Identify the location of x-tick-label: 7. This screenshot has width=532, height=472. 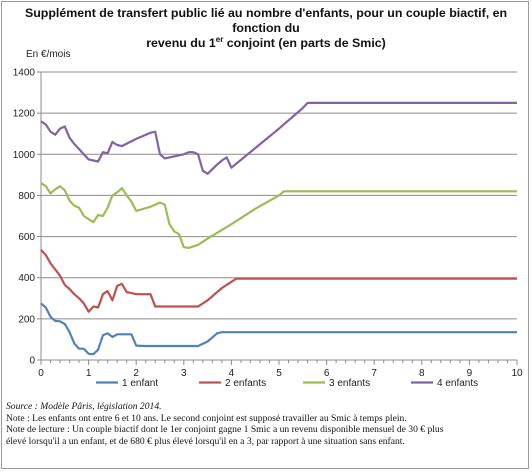
(374, 373).